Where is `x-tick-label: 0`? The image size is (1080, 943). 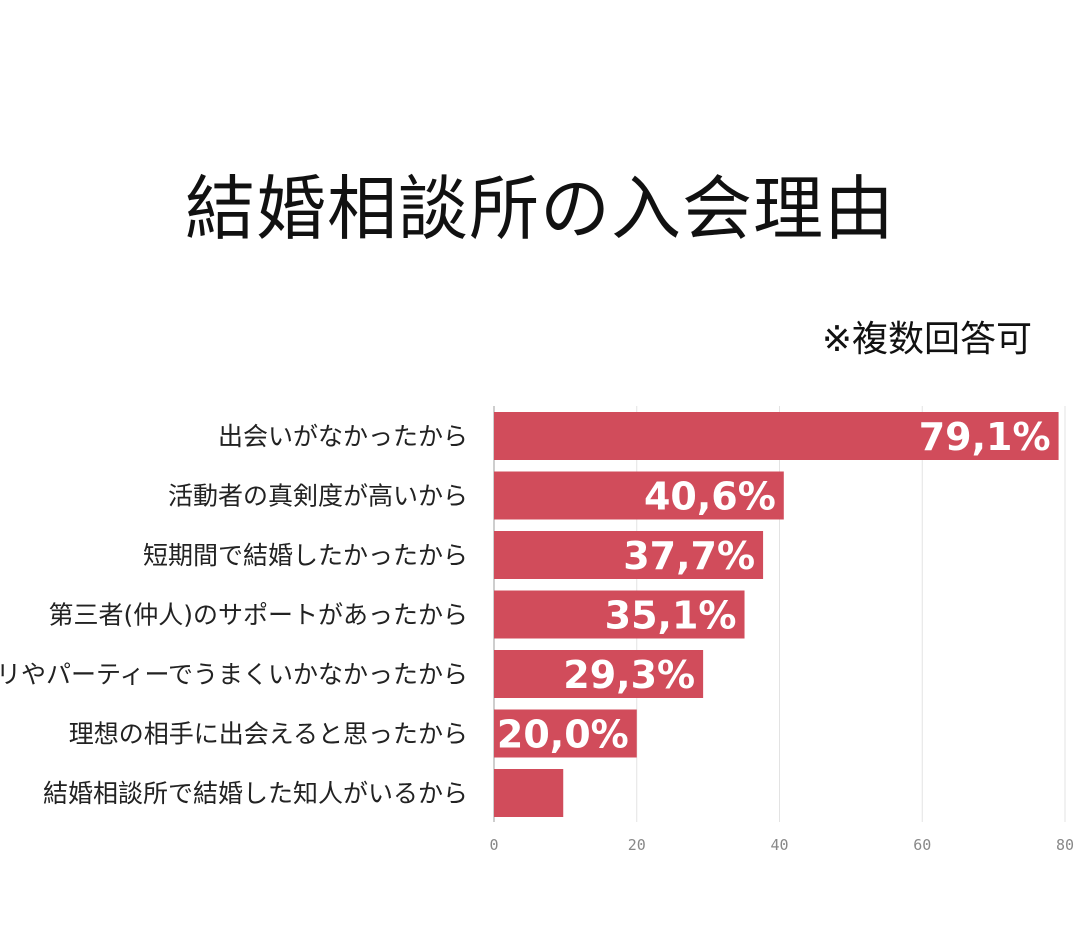 x-tick-label: 0 is located at coordinates (493, 845).